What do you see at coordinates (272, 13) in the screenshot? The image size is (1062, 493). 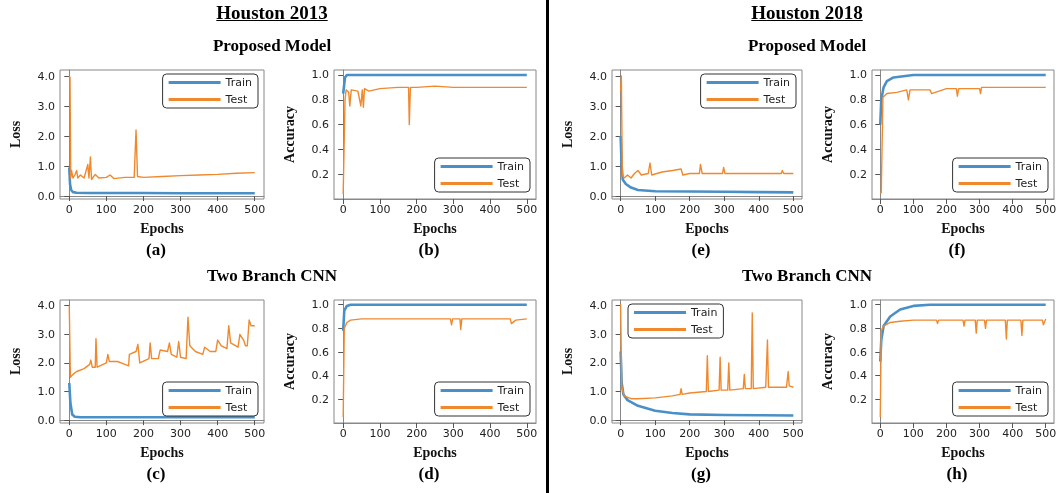 I see `text: Houston 2013` at bounding box center [272, 13].